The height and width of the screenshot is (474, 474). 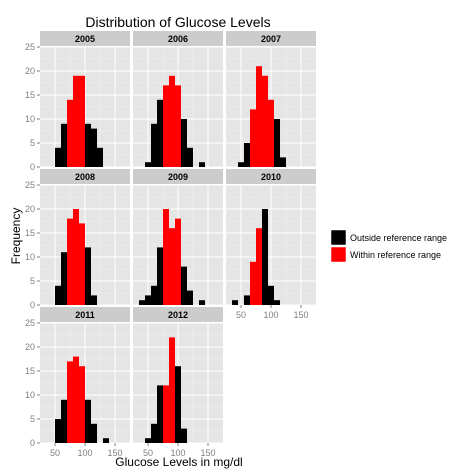 I want to click on facet-strip-label: 2007, so click(x=271, y=39).